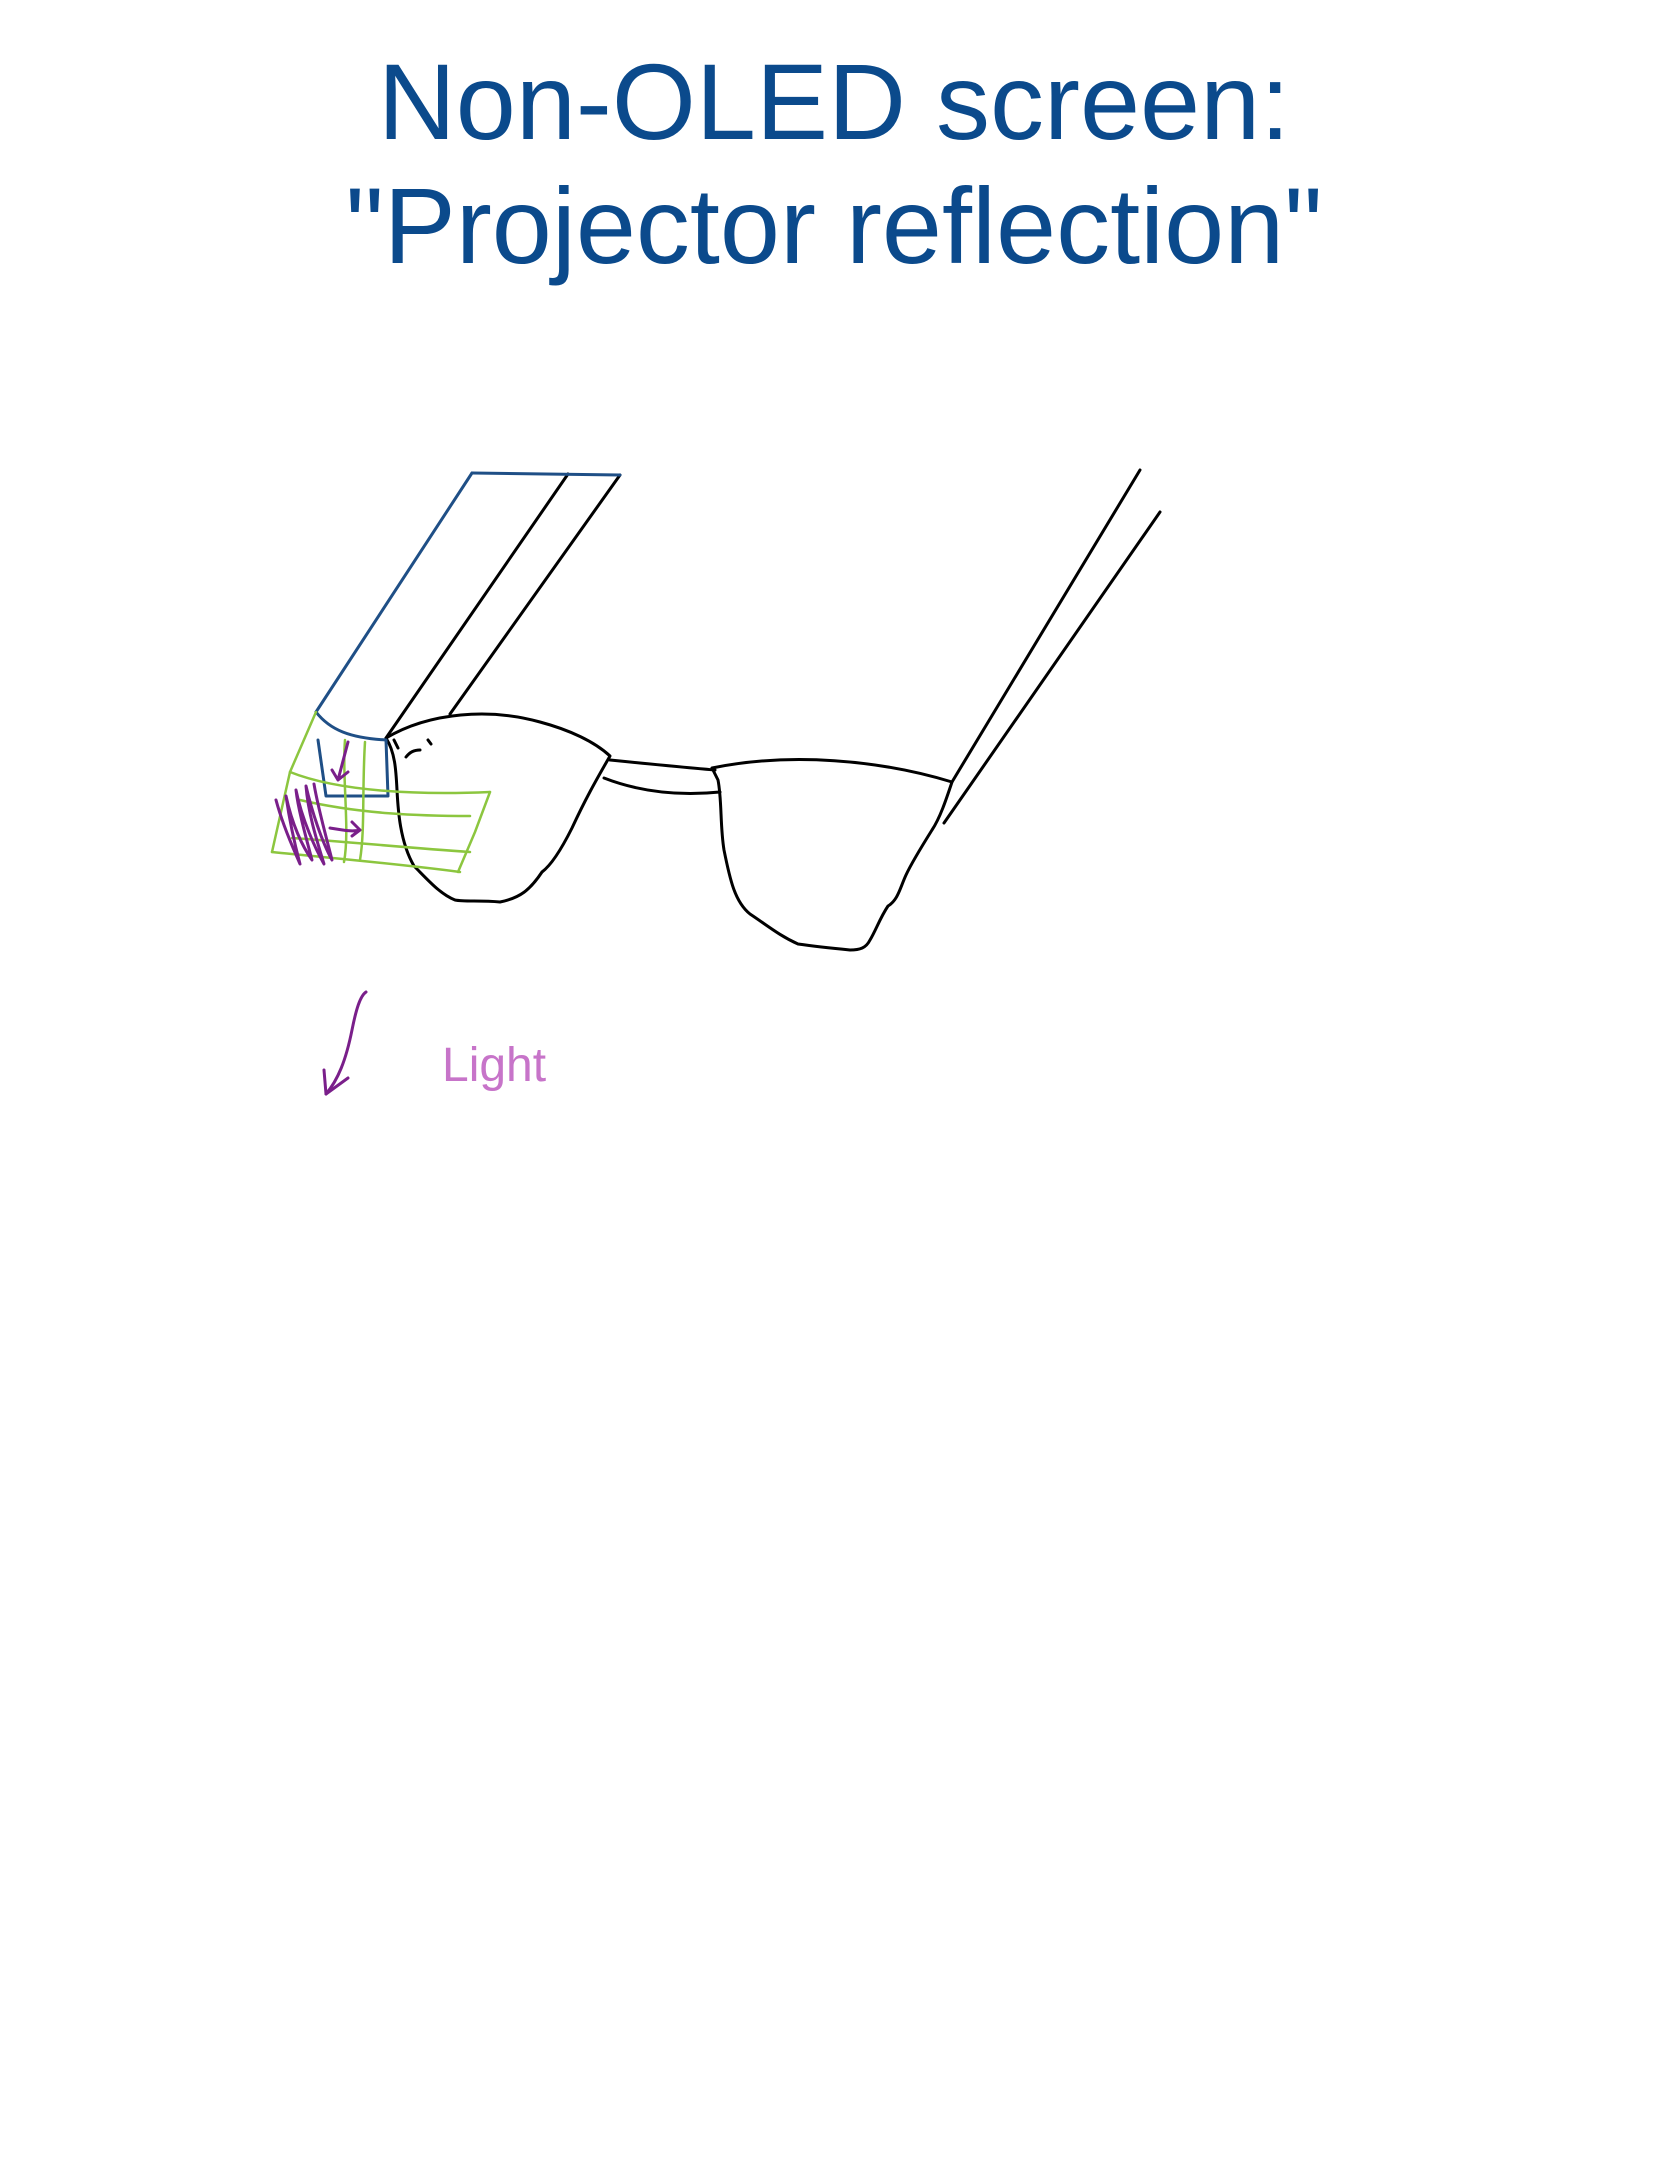 The height and width of the screenshot is (2157, 1668). I want to click on wire-top, so click(390, 782).